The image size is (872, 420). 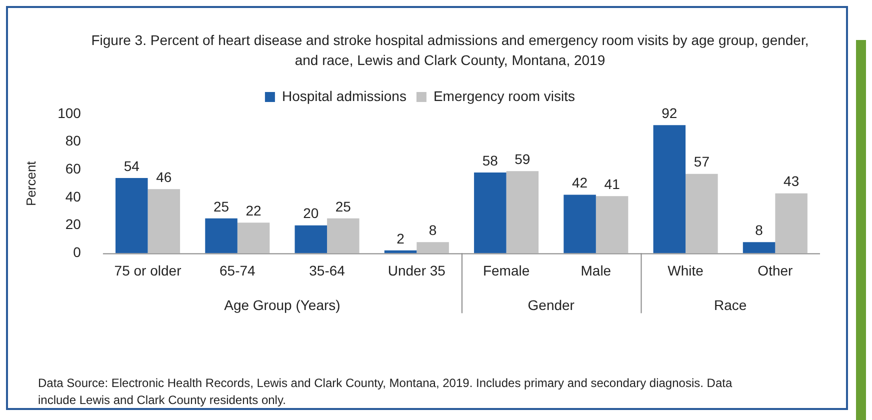 What do you see at coordinates (400, 238) in the screenshot?
I see `data-label: 2` at bounding box center [400, 238].